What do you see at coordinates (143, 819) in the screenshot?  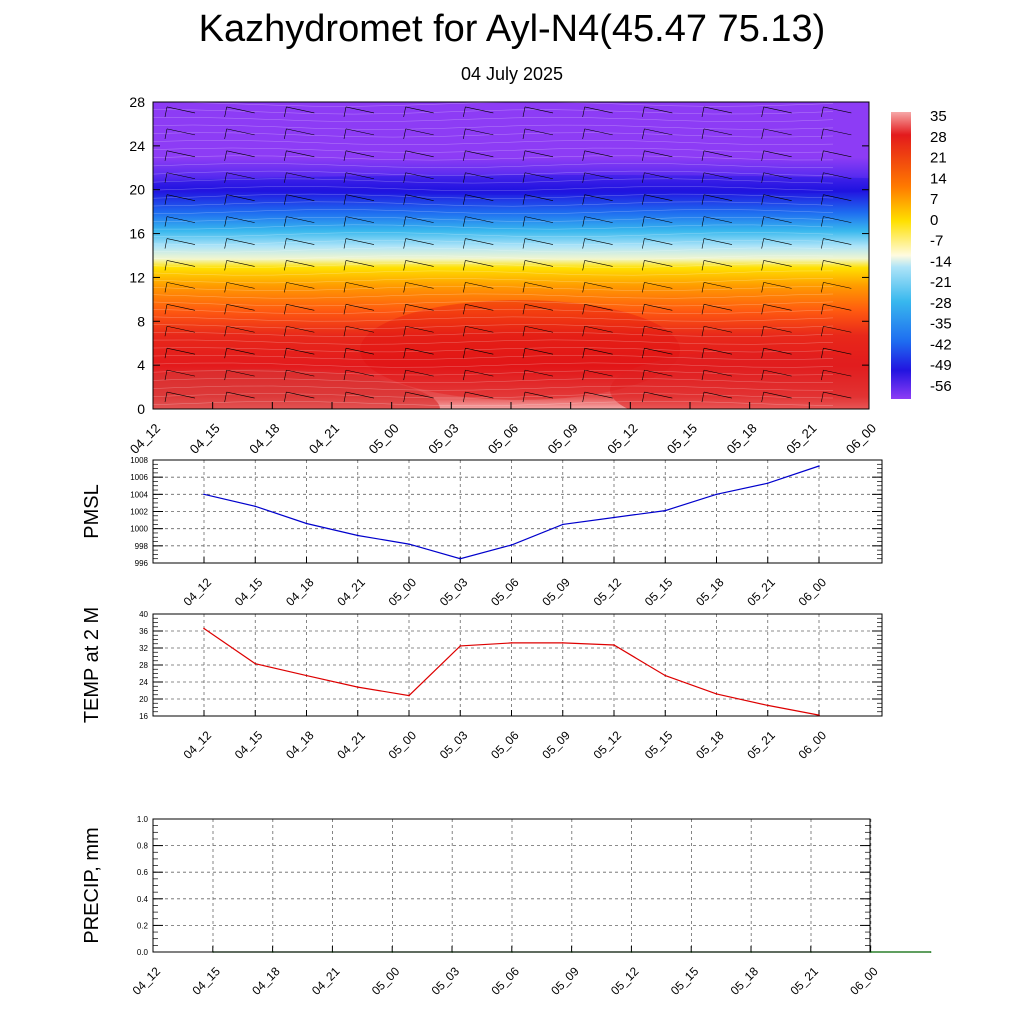 I see `y-tick-label: 1.0` at bounding box center [143, 819].